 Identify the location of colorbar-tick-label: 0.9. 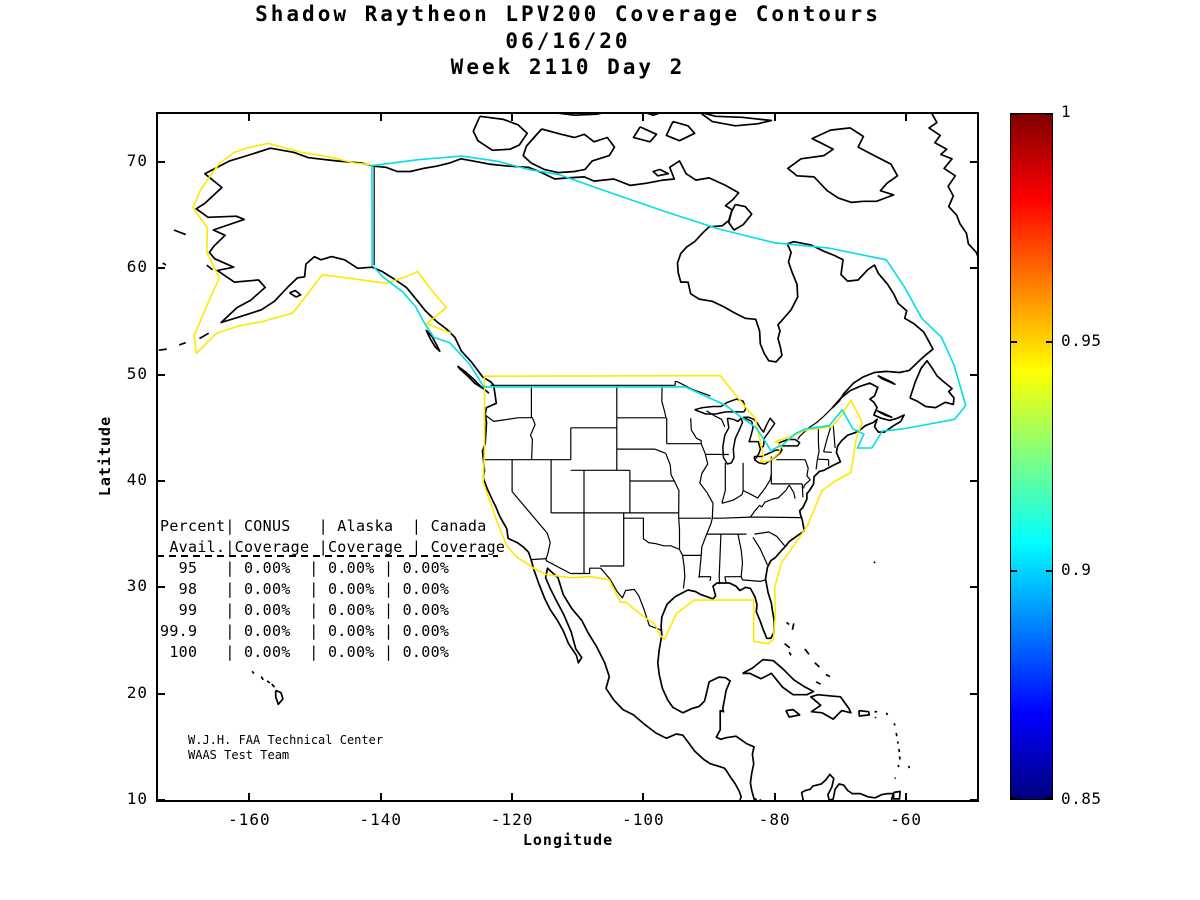
(1076, 569).